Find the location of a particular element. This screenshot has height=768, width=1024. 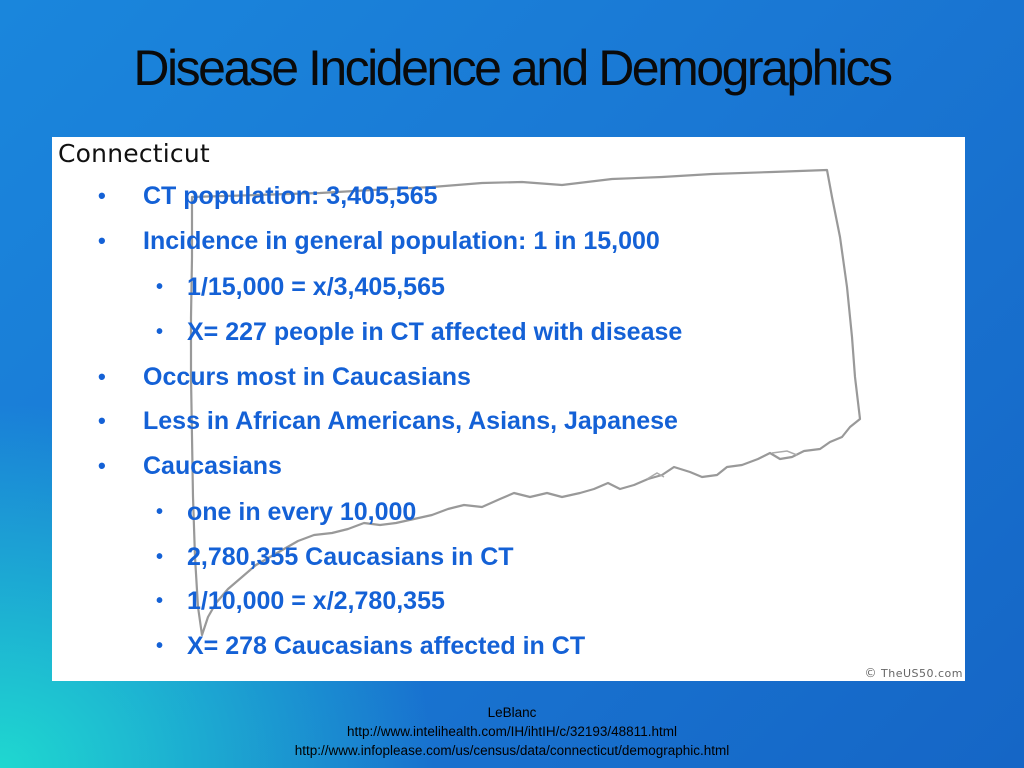

sub-bullet-item: • one in every 10,000 is located at coordinates (286, 512).